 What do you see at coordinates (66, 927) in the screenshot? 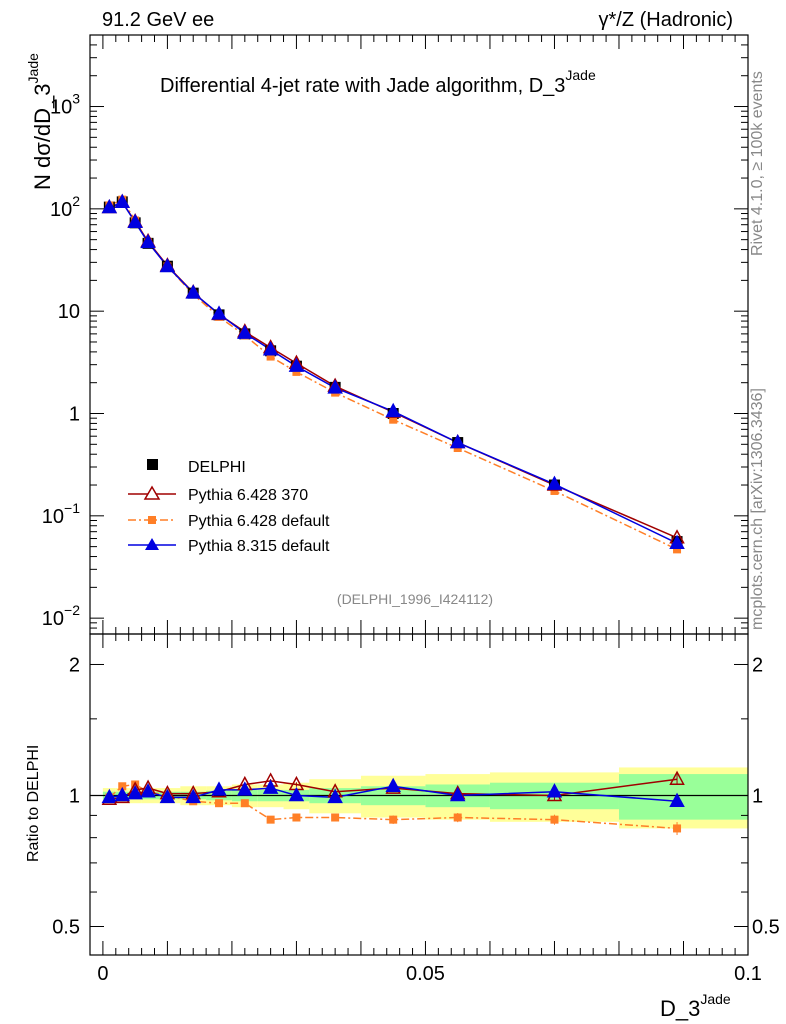
I see `ratio-y-tick-label: 0.5` at bounding box center [66, 927].